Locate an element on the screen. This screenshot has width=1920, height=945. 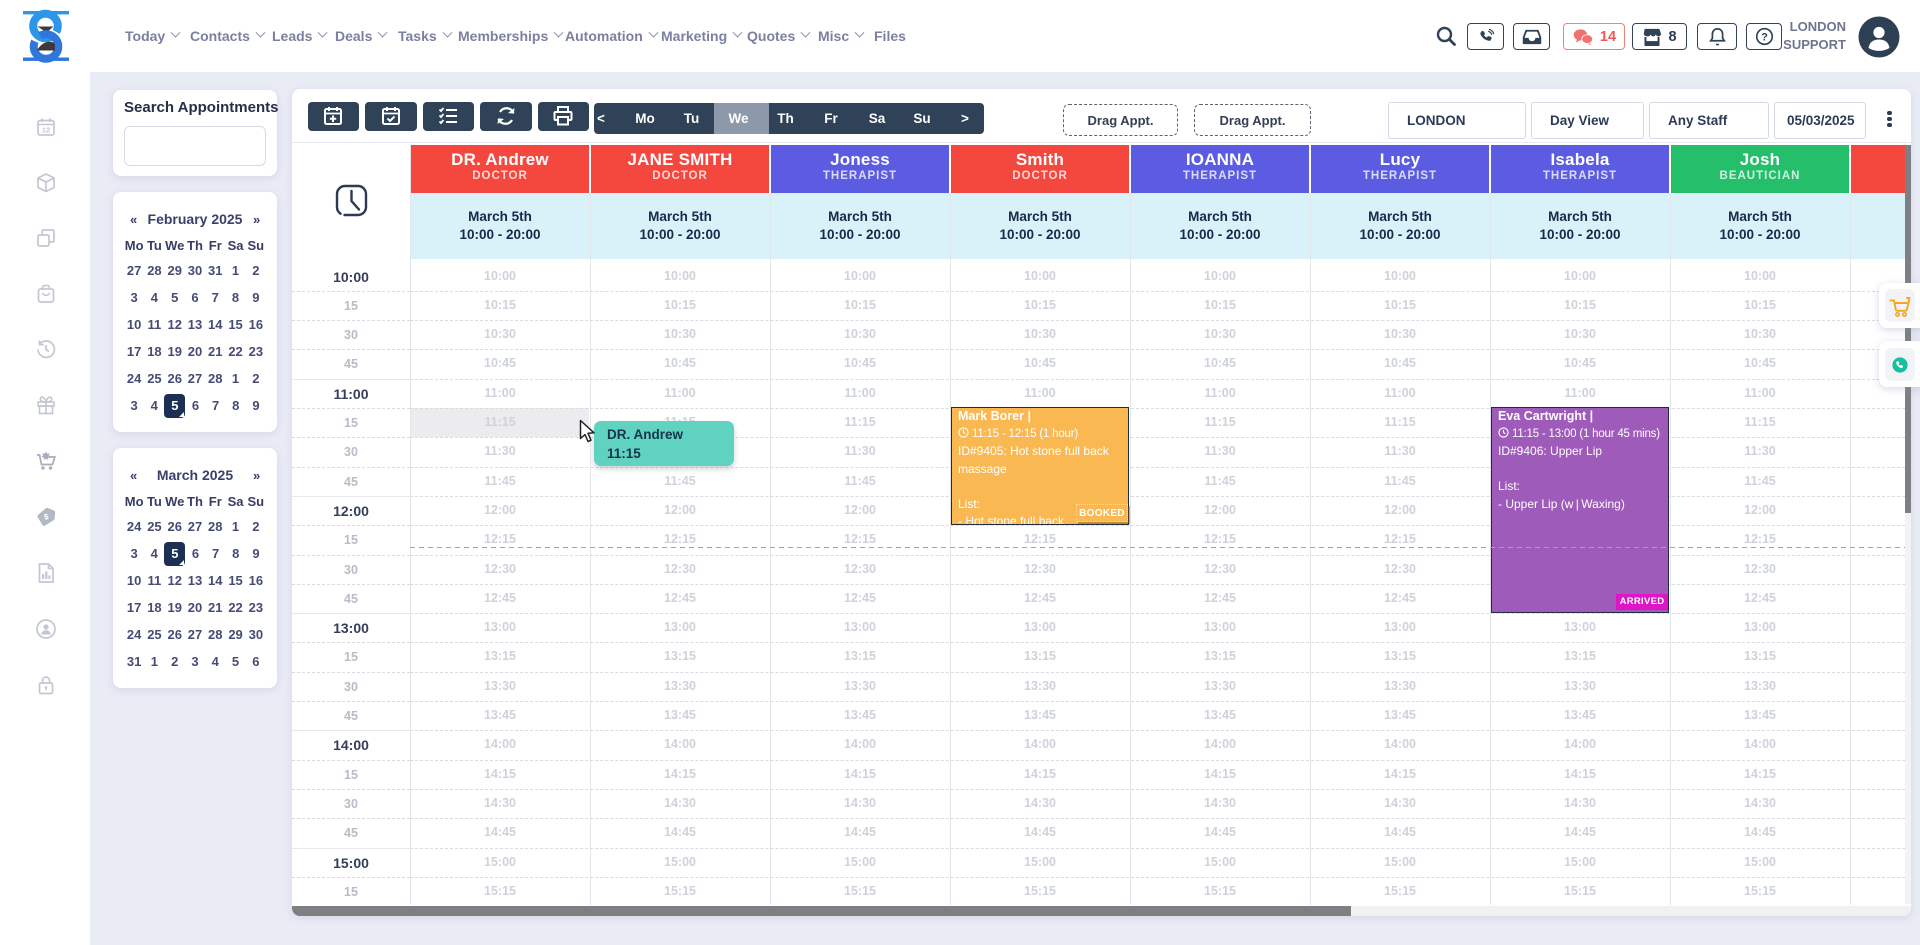
svg-text: 12 is located at coordinates (46, 130).